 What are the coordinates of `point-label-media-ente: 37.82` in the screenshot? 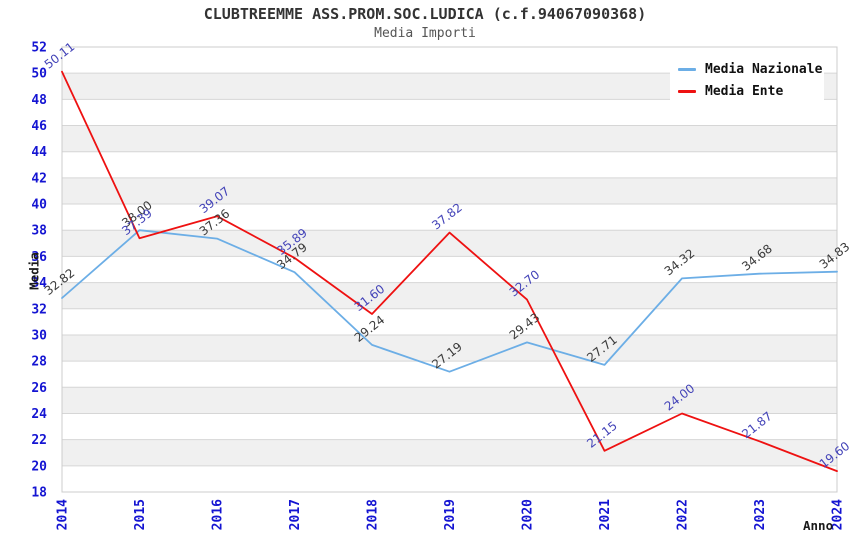 It's located at (447, 216).